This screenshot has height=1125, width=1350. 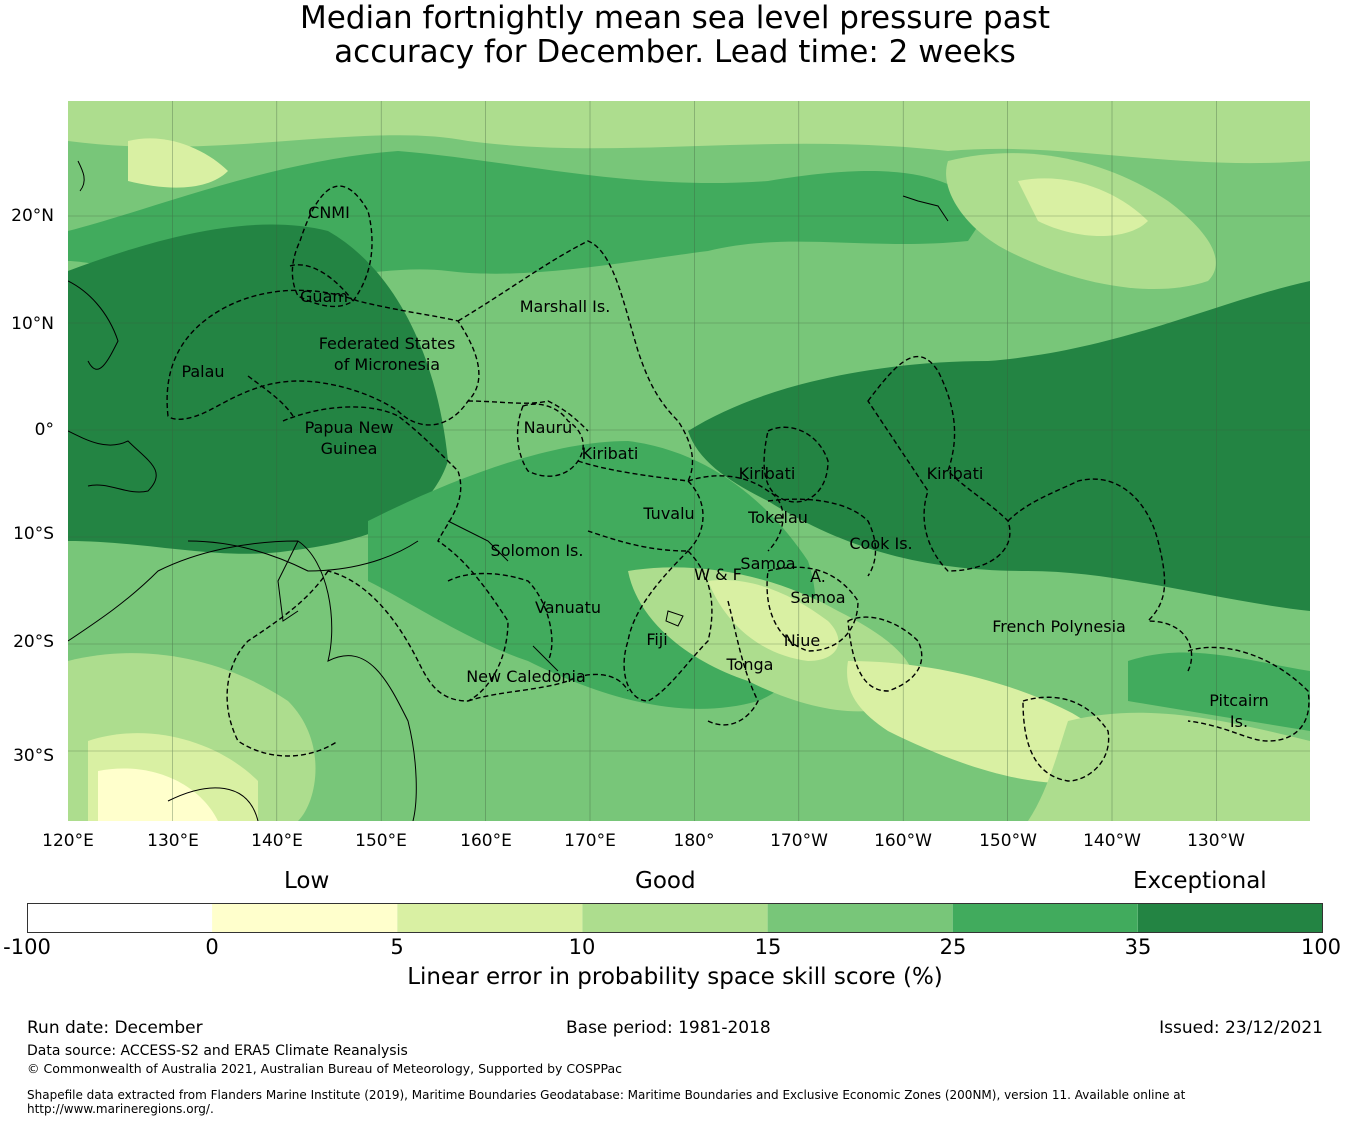 I want to click on region-label-kiribati-gilbert: Kiribati, so click(x=610, y=453).